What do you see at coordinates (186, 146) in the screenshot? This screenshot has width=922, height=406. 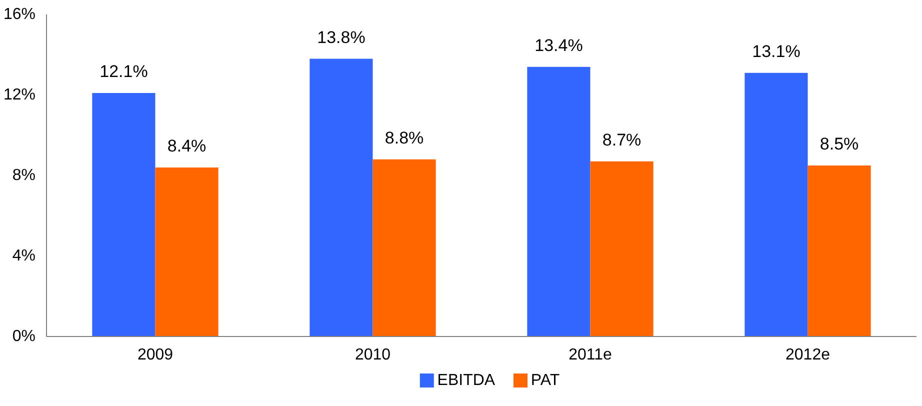 I see `data-label: 8.4%` at bounding box center [186, 146].